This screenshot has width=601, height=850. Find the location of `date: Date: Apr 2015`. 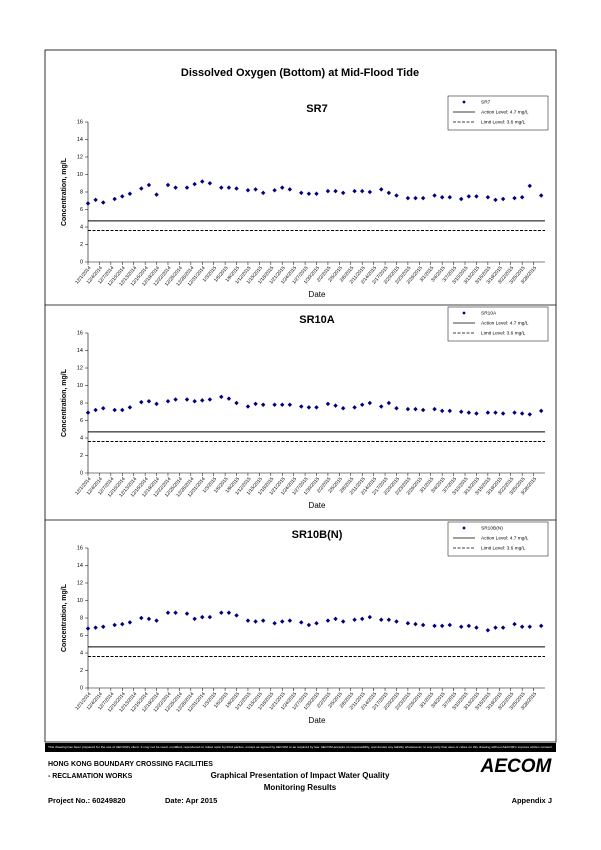

date: Date: Apr 2015 is located at coordinates (191, 800).